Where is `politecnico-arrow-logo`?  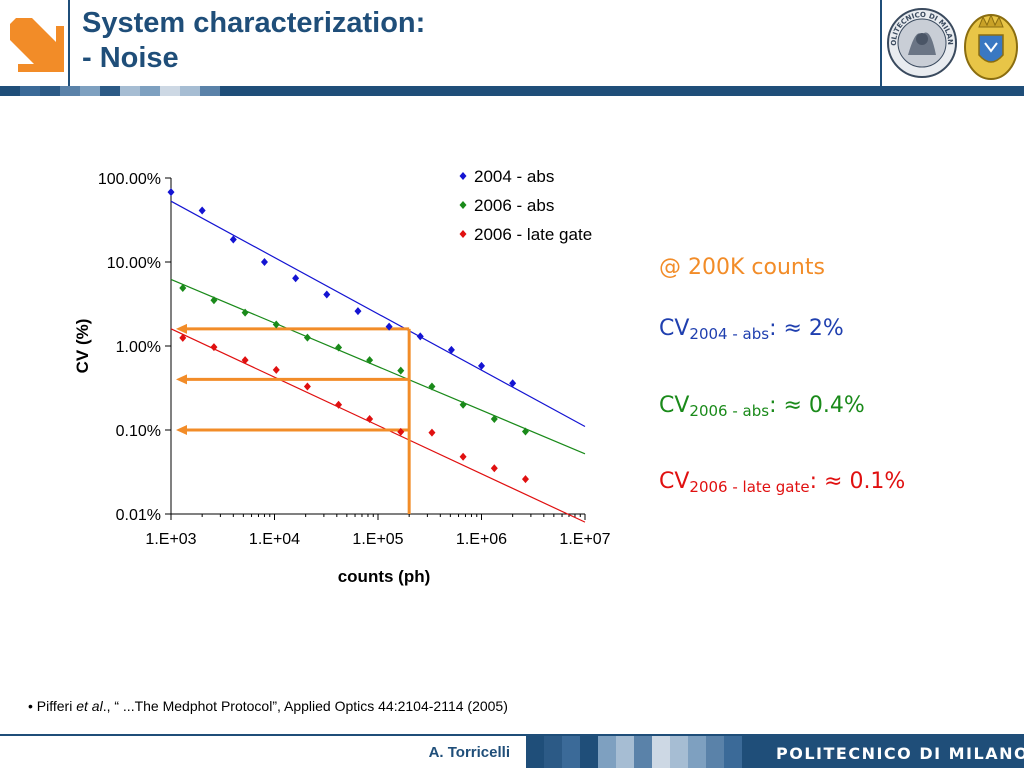
politecnico-arrow-logo is located at coordinates (37, 45).